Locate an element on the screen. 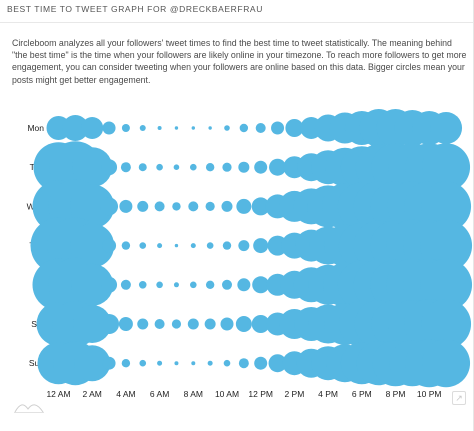 Image resolution: width=474 pixels, height=431 pixels. bubble-mon-h13 is located at coordinates (278, 128).